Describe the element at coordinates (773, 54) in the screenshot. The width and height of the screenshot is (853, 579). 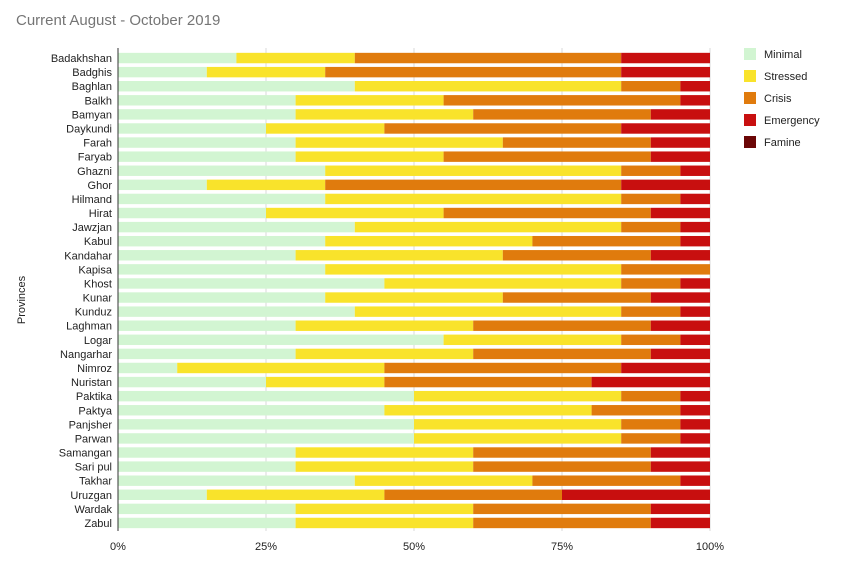
I see `legend-item-minimal: Minimal` at that location.